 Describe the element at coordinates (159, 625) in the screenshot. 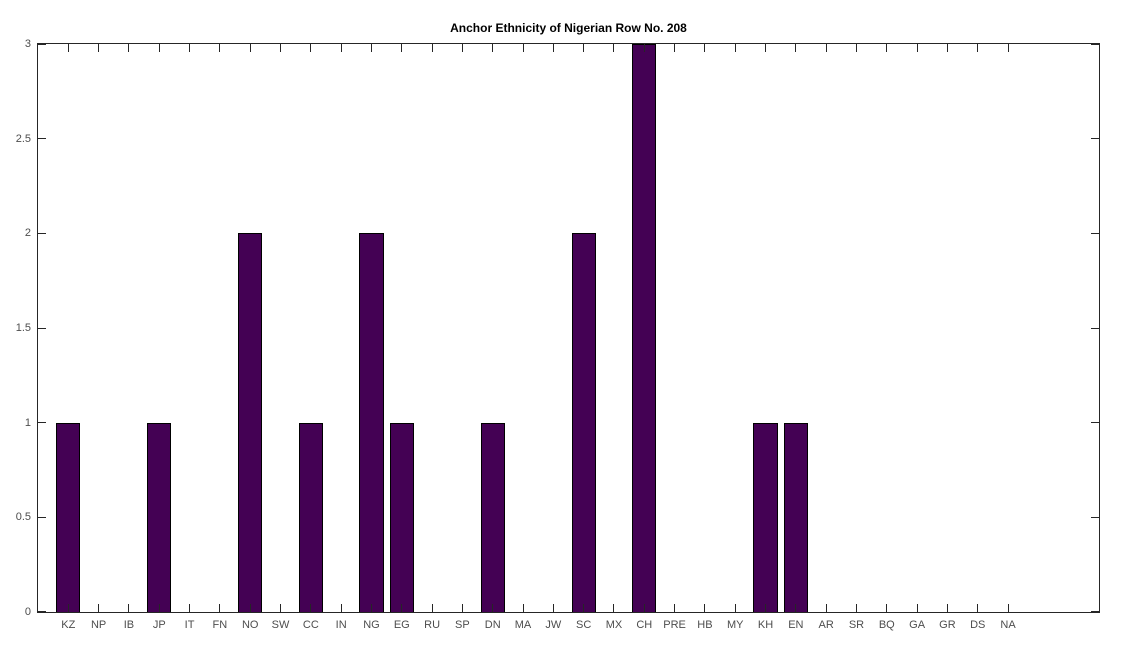

I see `x-tick-label-JP: JP` at that location.